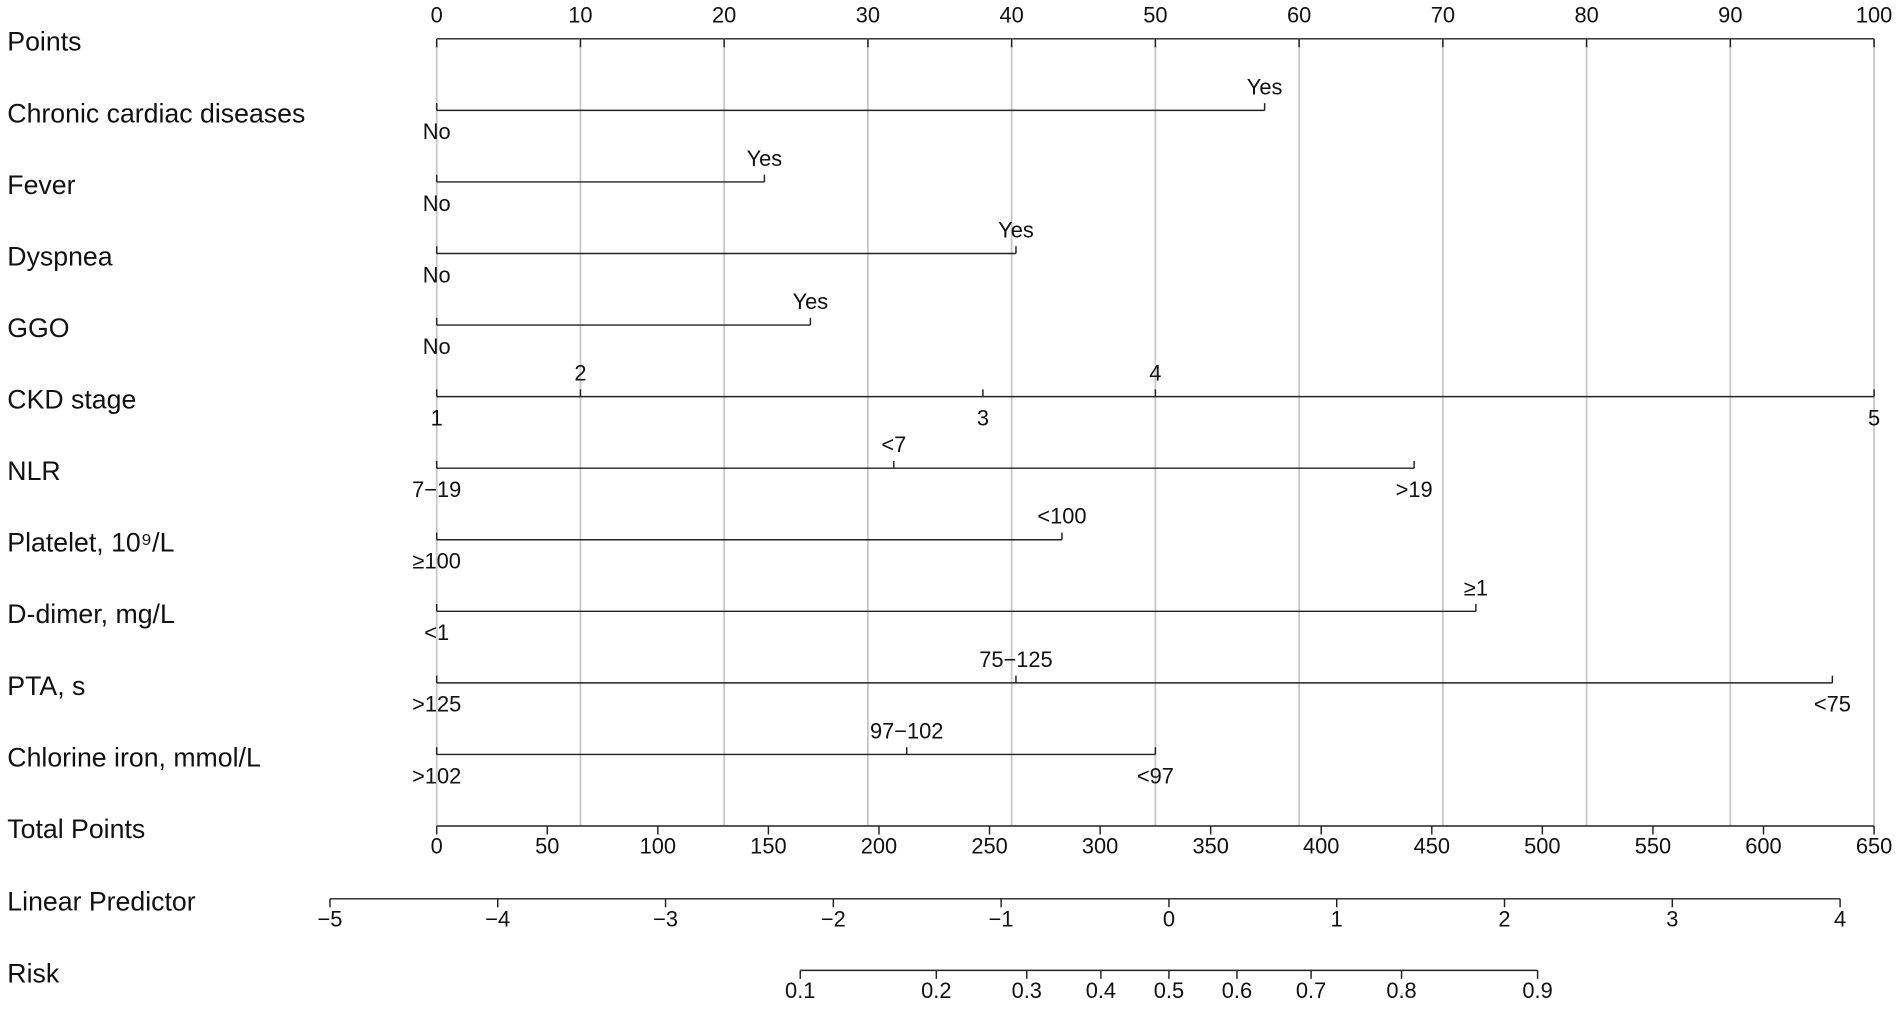 The width and height of the screenshot is (1902, 1011). Describe the element at coordinates (1012, 15) in the screenshot. I see `tick-label: 40` at that location.